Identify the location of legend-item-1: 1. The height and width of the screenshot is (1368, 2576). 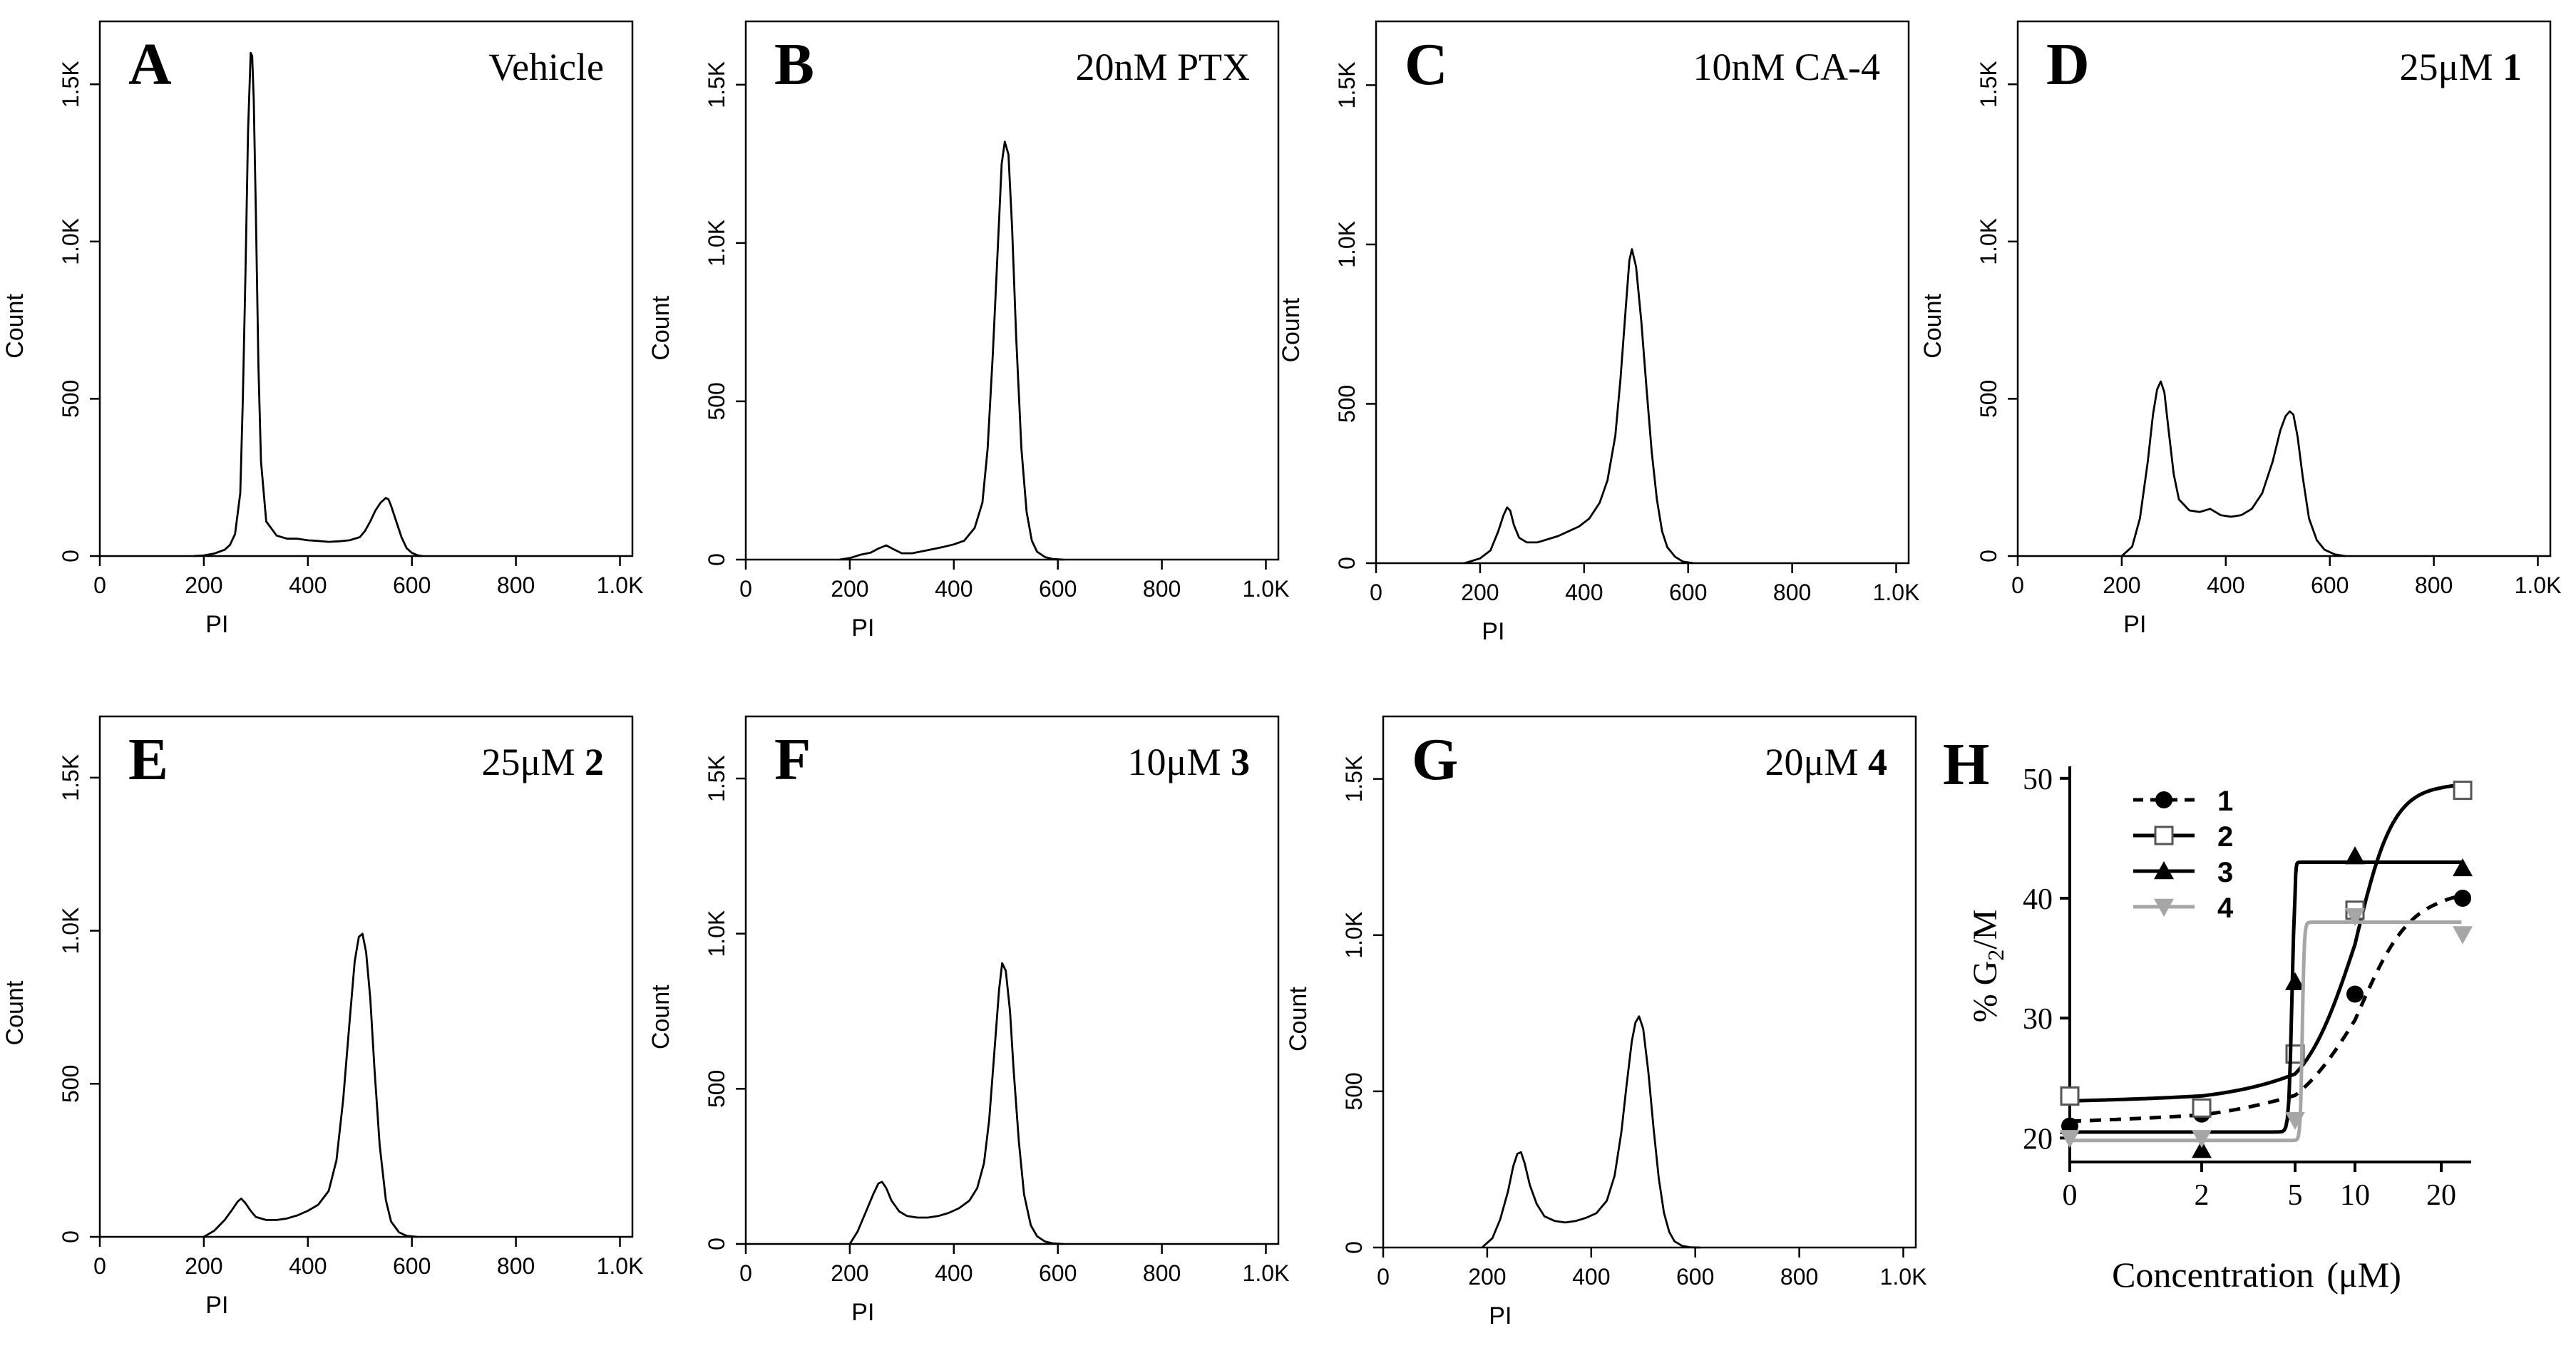
(2183, 801).